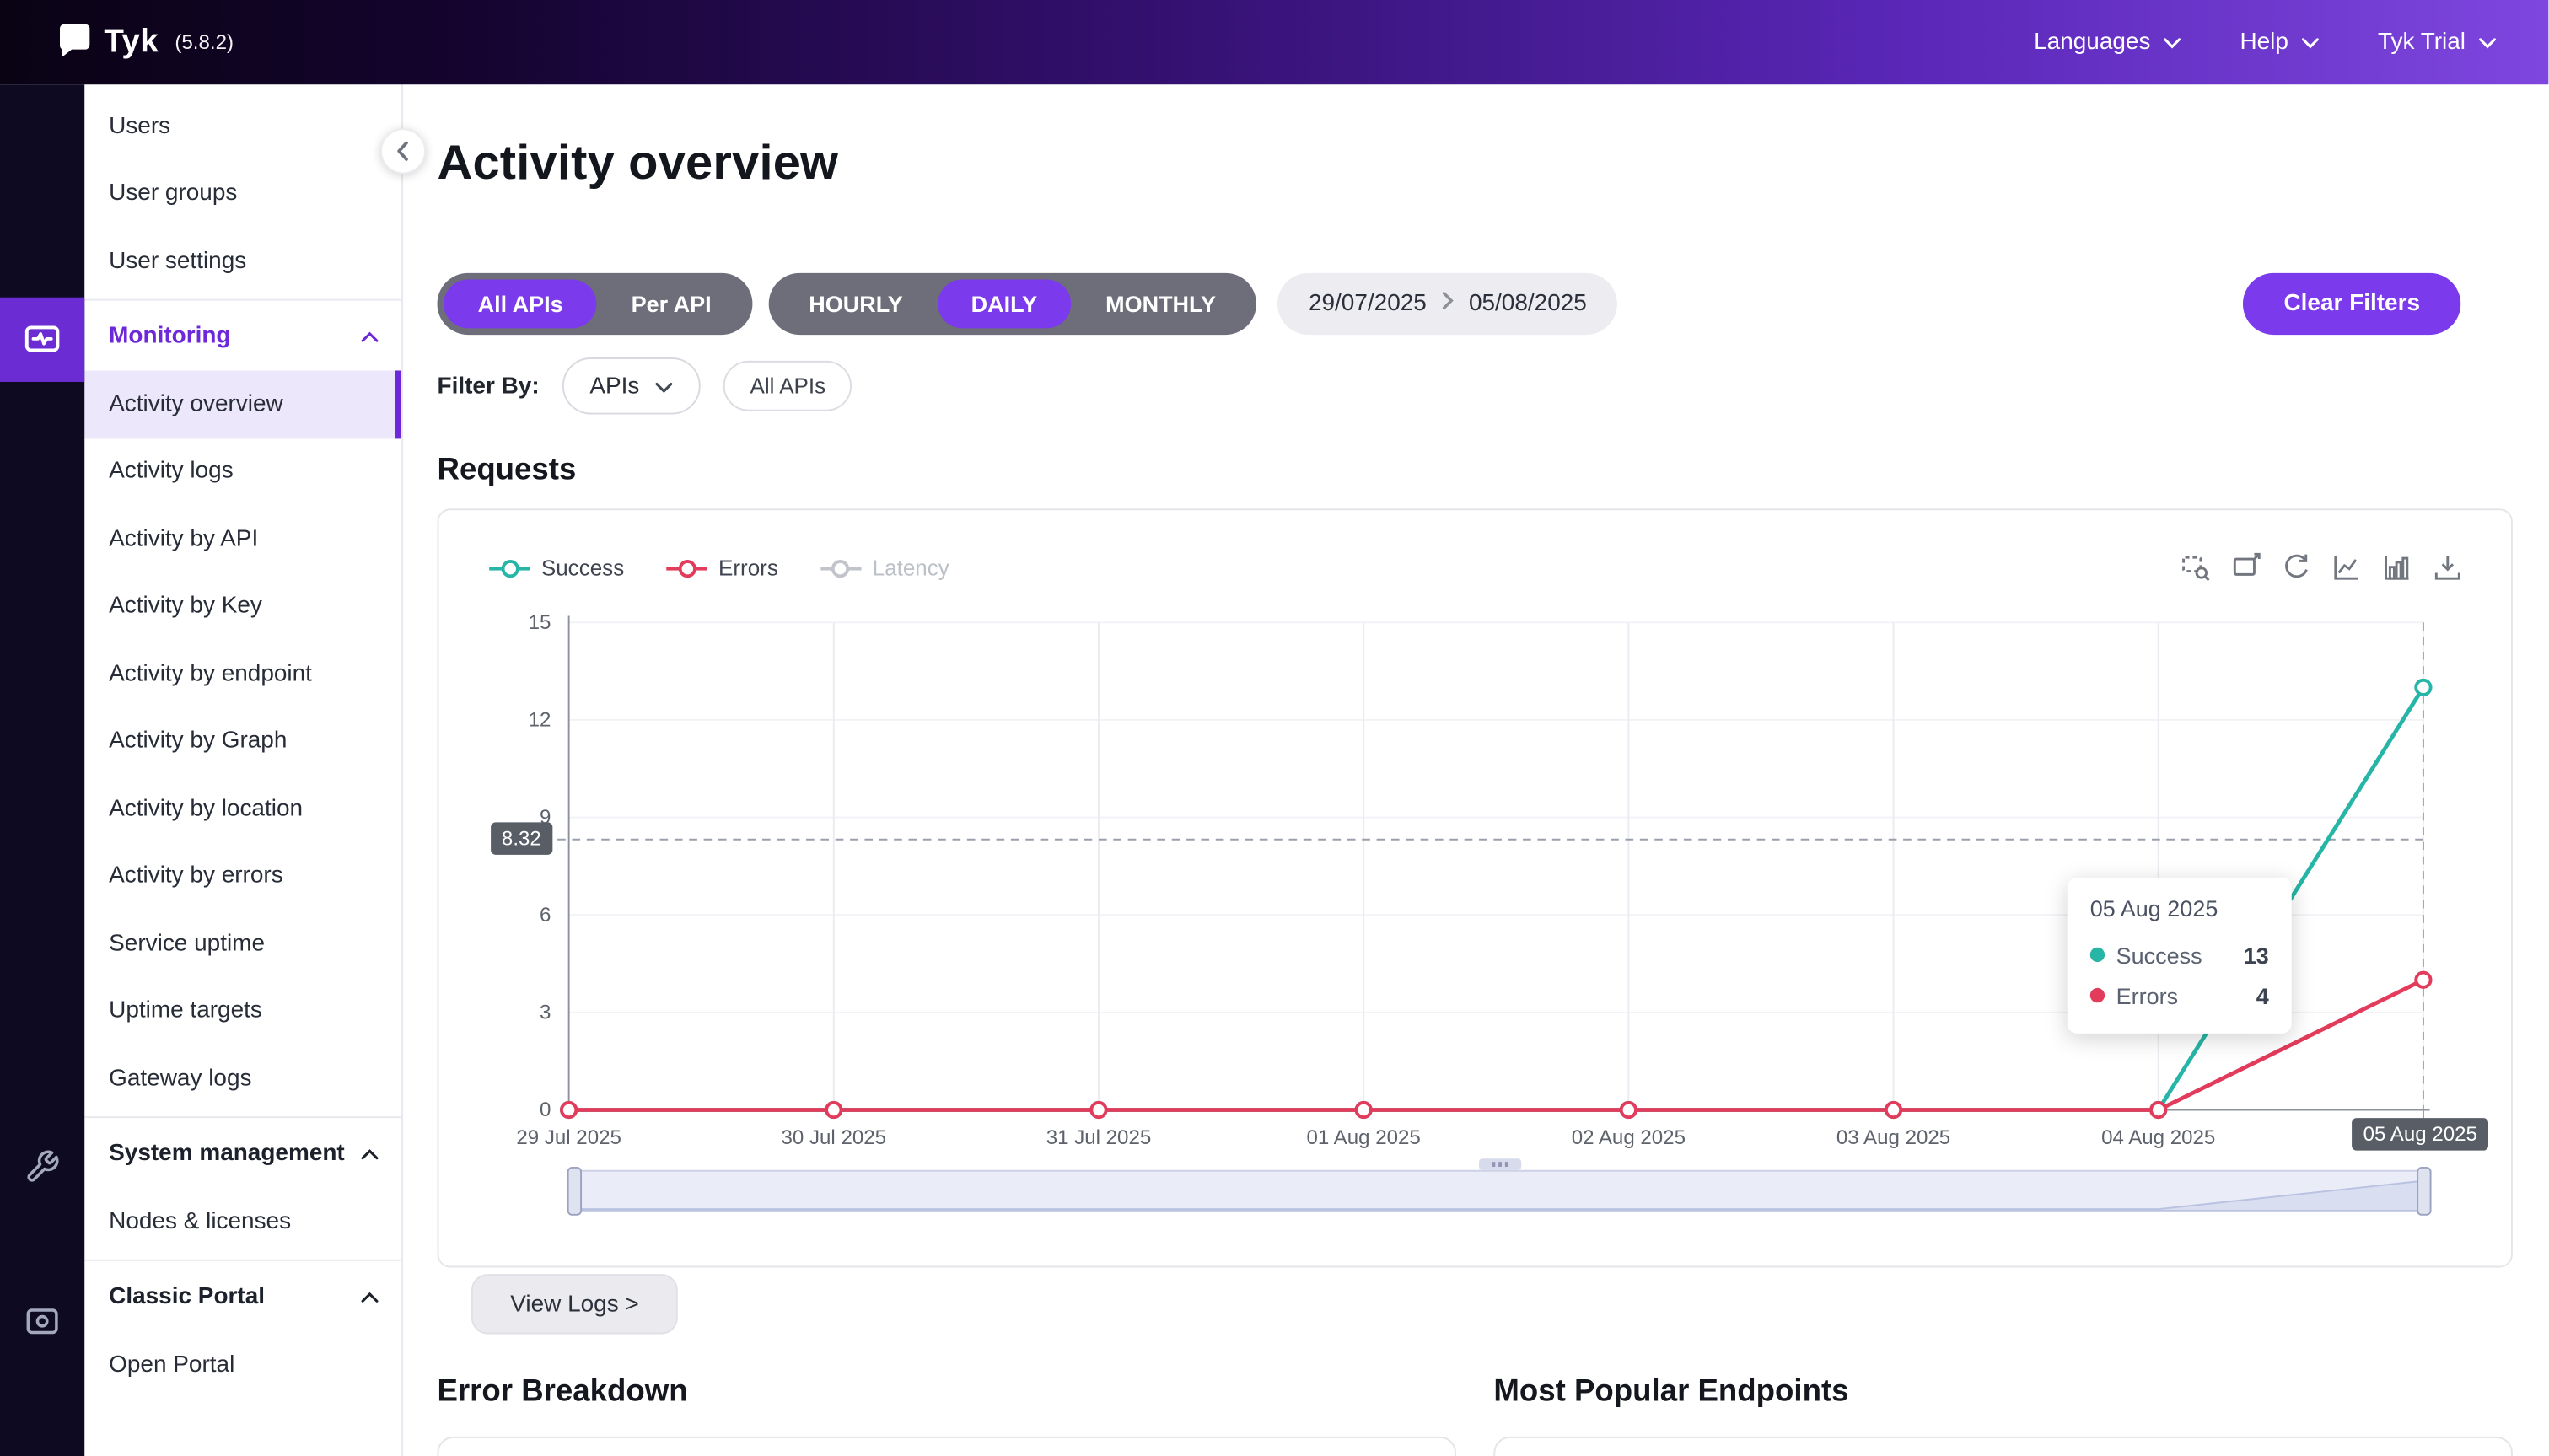  Describe the element at coordinates (2347, 567) in the screenshot. I see `line-chart-icon` at that location.